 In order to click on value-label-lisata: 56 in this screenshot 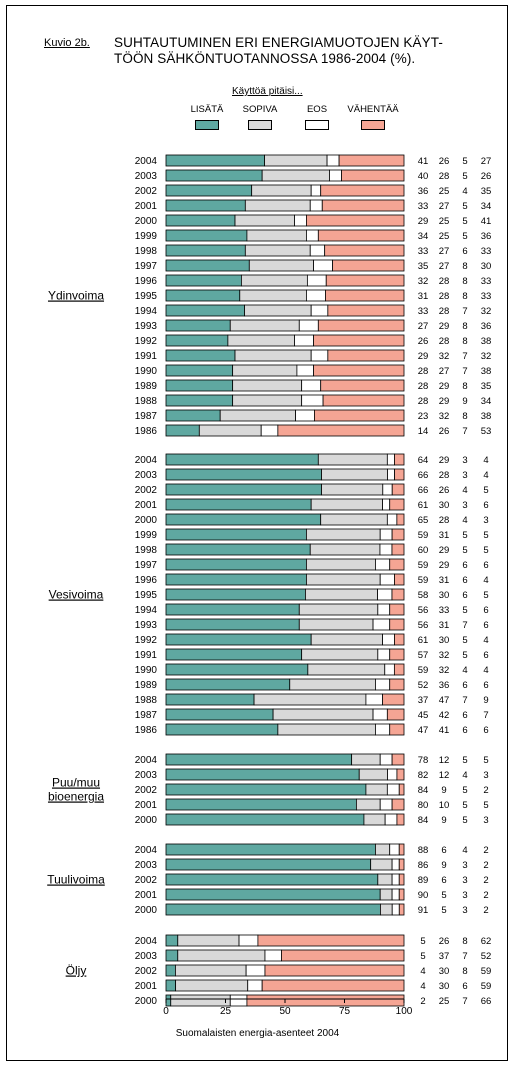, I will do `click(423, 625)`.